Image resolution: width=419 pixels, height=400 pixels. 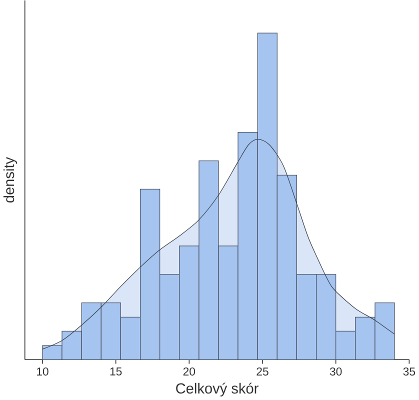 I want to click on x-tick-label: 25, so click(x=262, y=372).